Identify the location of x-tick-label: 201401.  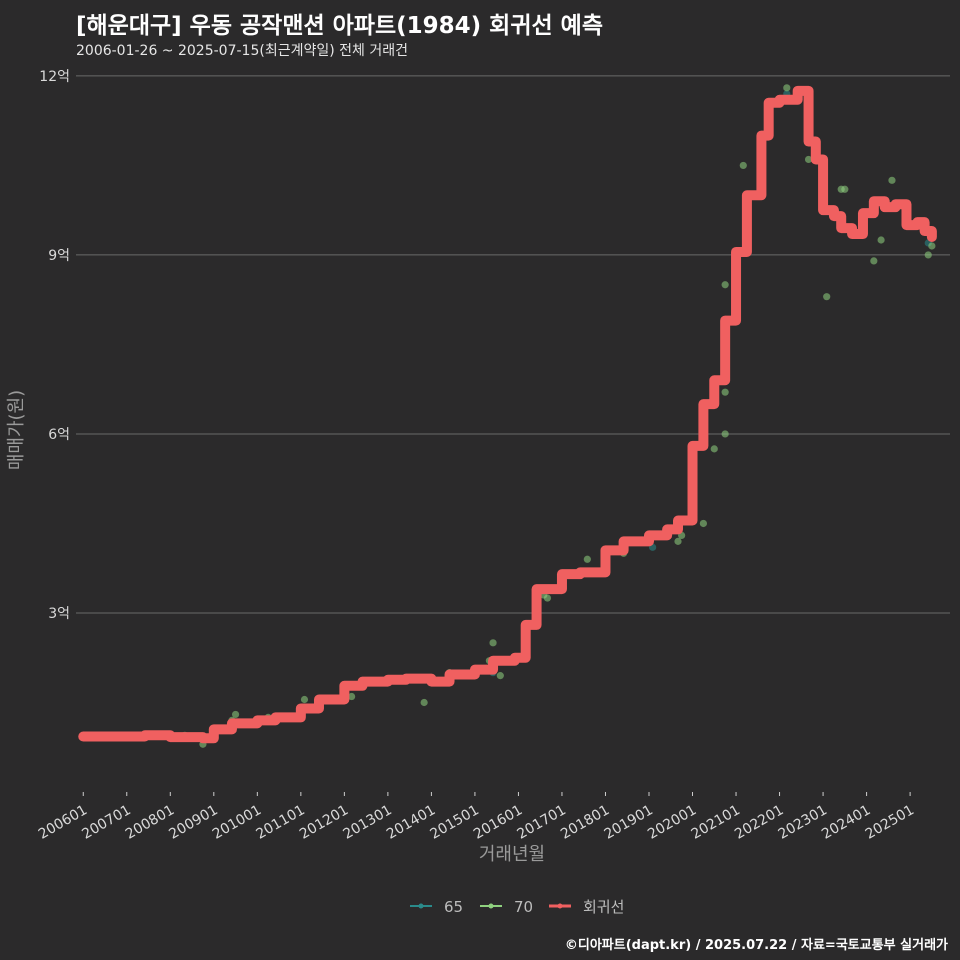
(411, 822).